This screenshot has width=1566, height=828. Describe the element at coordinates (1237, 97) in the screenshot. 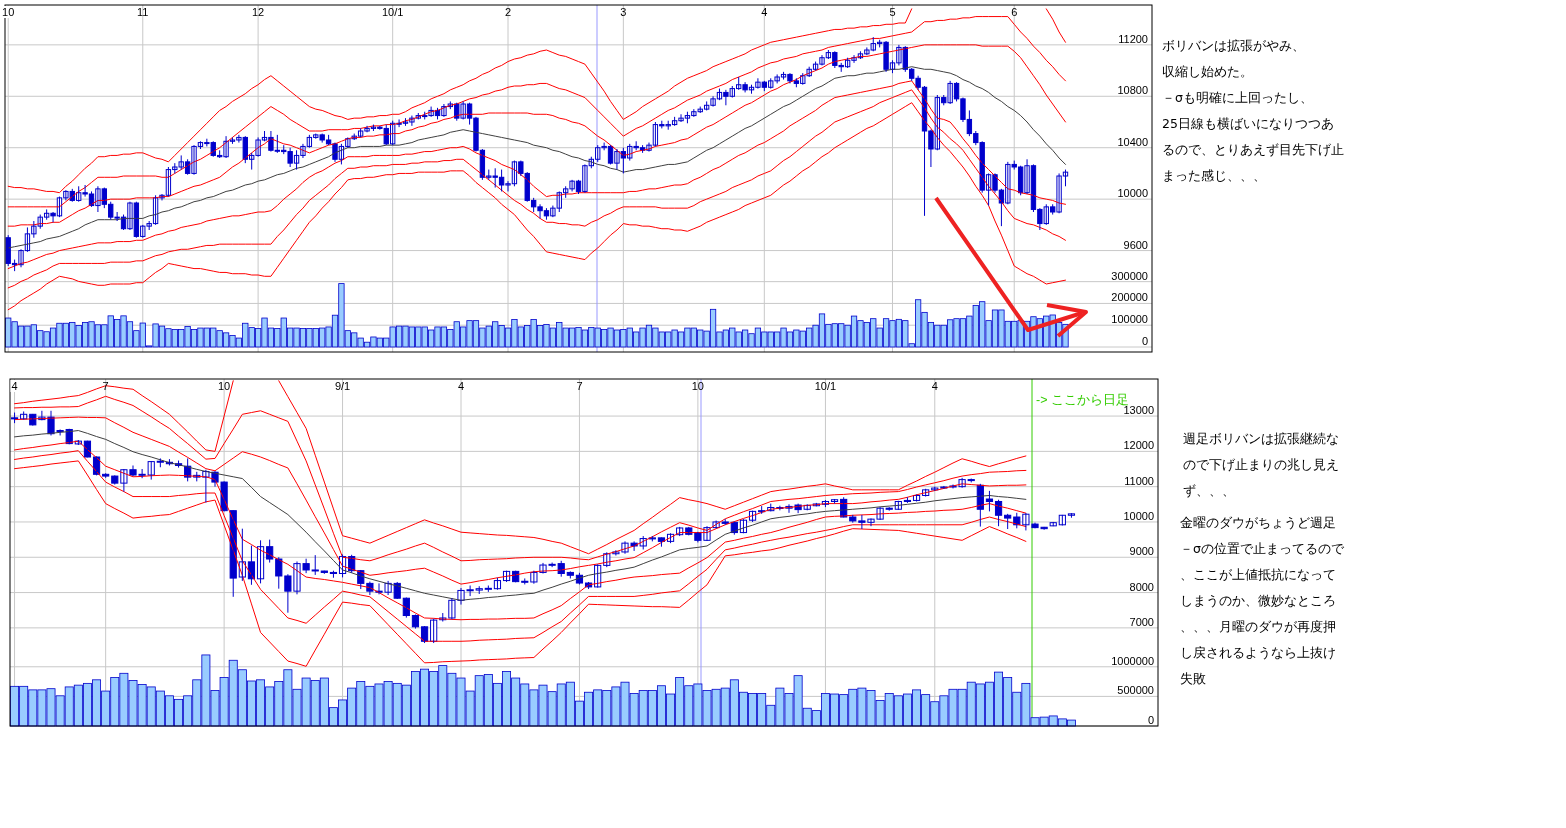

I see `text: －σも明確に上回ったし、` at that location.